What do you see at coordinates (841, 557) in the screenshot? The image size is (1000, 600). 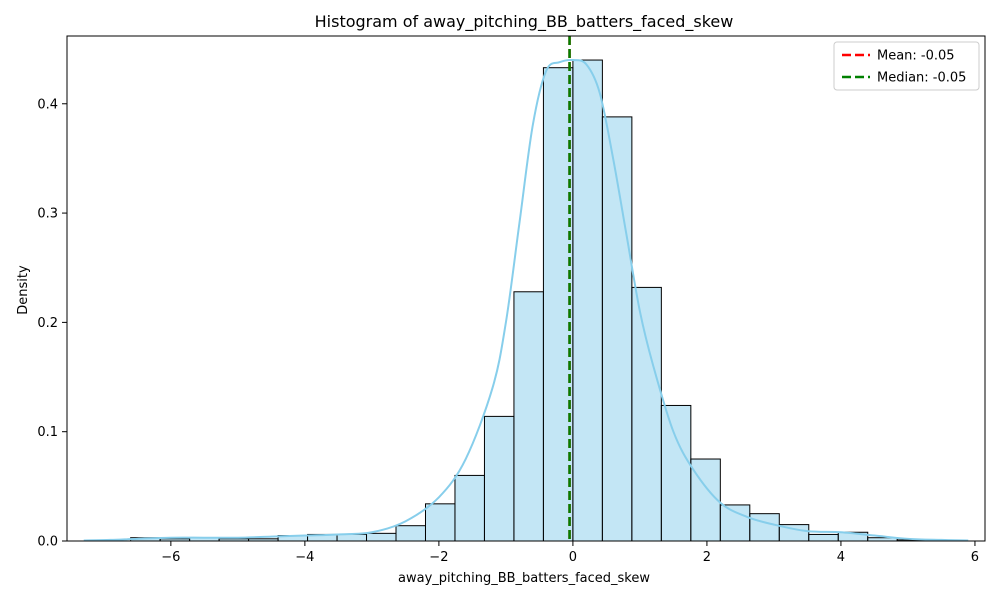 I see `x-tick-label: 4` at bounding box center [841, 557].